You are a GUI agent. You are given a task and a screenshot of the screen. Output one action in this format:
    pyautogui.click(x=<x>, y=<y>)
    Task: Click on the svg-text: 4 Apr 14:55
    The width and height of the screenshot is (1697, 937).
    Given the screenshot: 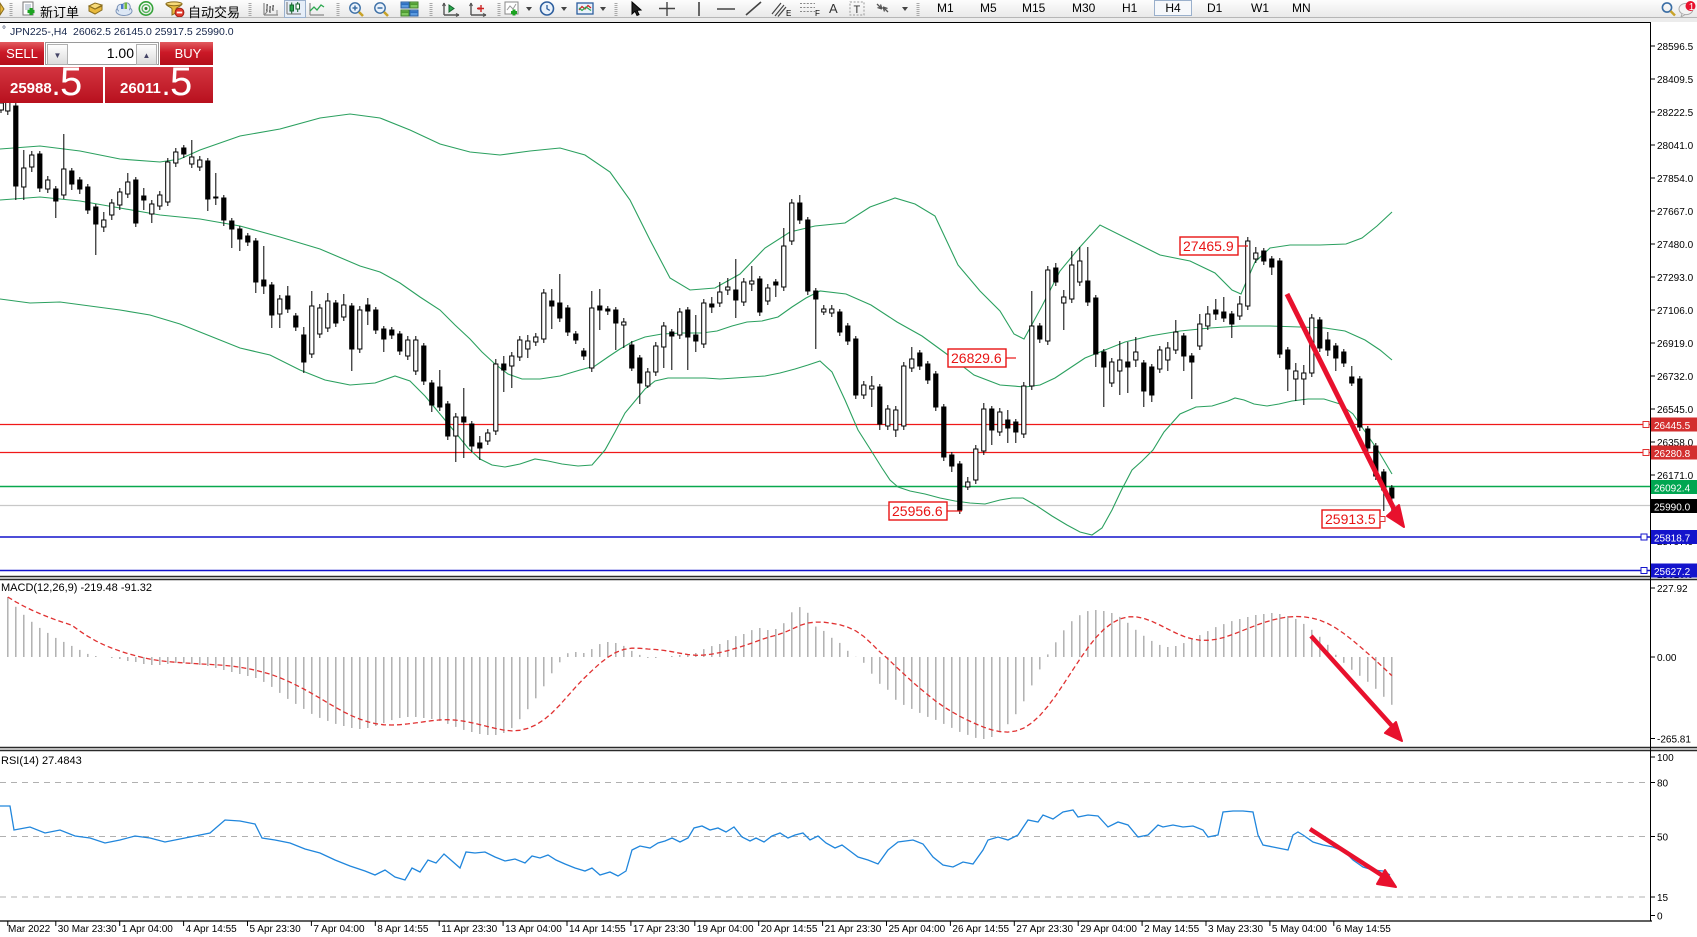 What is the action you would take?
    pyautogui.click(x=212, y=929)
    